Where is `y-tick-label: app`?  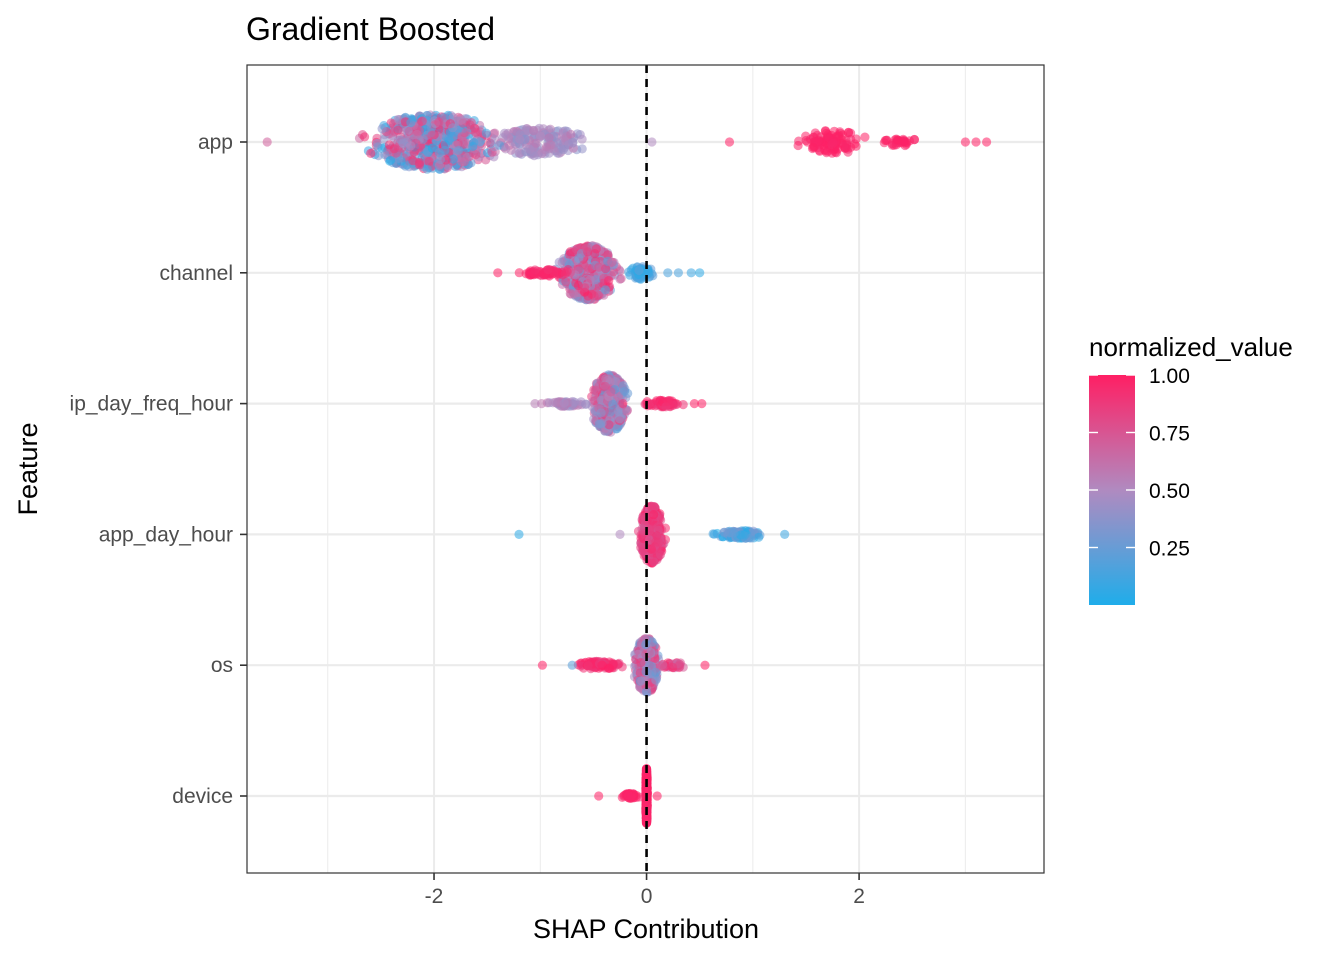
y-tick-label: app is located at coordinates (215, 142).